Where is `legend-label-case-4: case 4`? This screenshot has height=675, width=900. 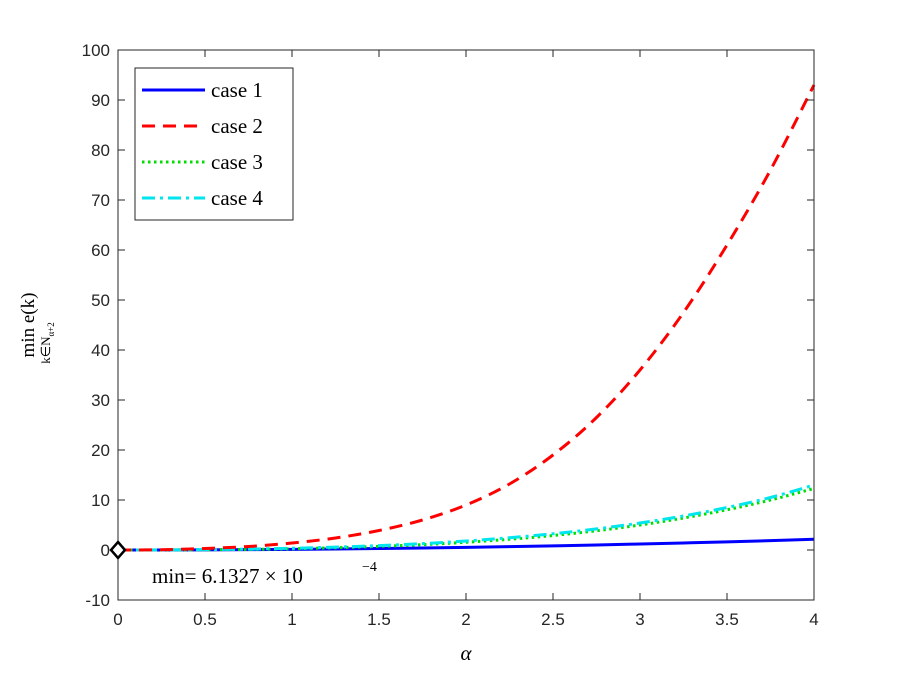 legend-label-case-4: case 4 is located at coordinates (237, 198).